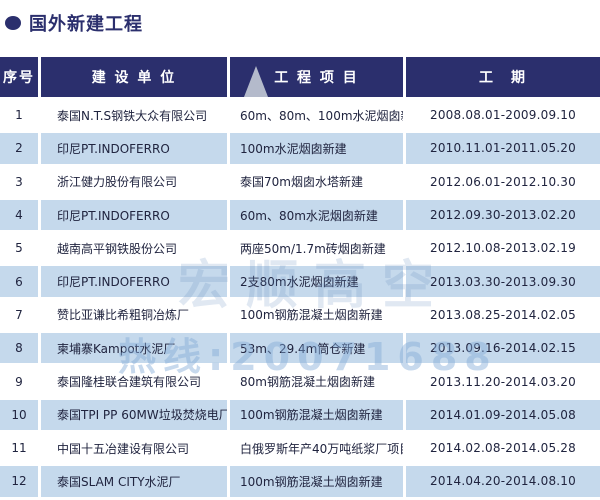 The image size is (600, 500). Describe the element at coordinates (316, 248) in the screenshot. I see `cell-project: 两座50m/1.7m砖烟囱新建` at that location.